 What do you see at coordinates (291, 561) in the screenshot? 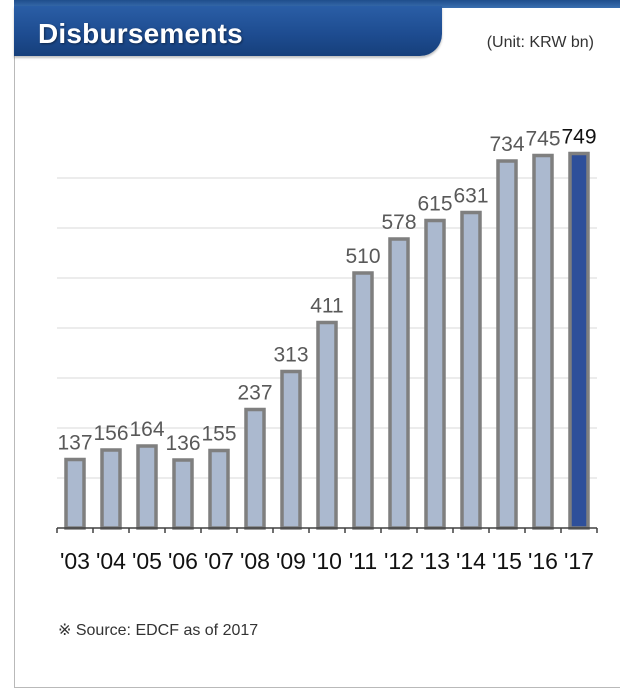
I see `category-label: '09` at bounding box center [291, 561].